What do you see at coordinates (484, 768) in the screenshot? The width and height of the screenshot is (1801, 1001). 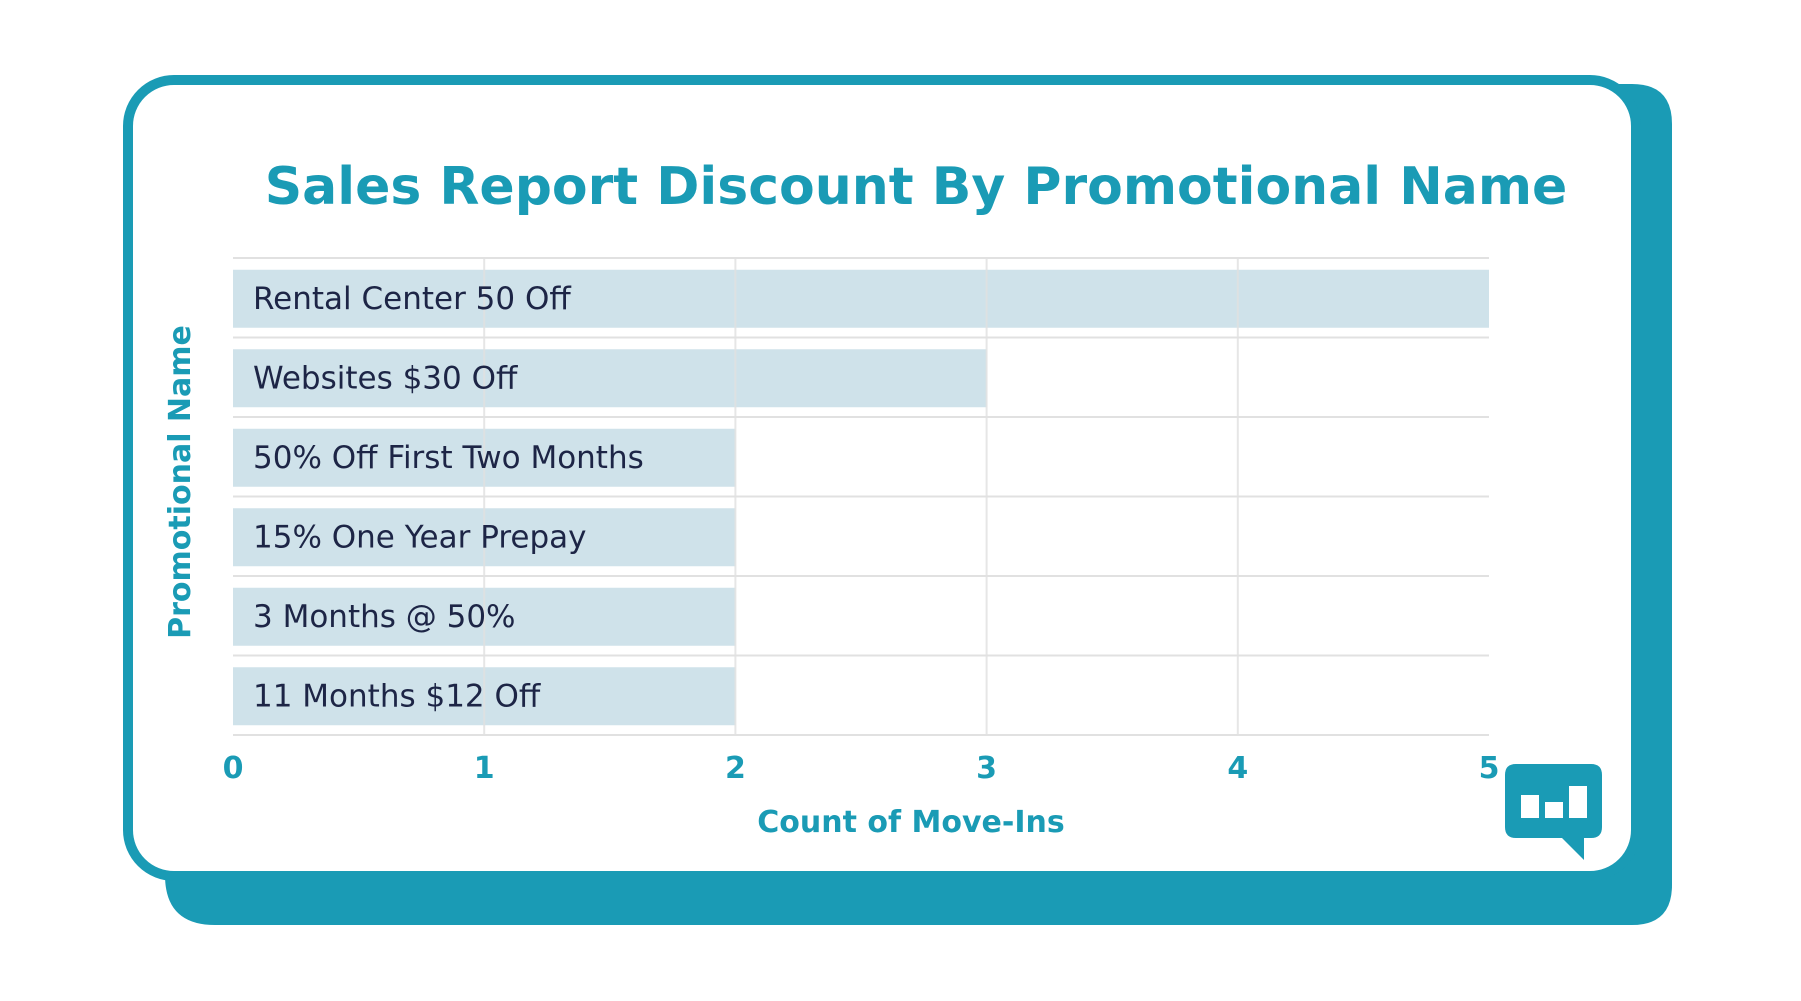 I see `x-tick-label: 1` at bounding box center [484, 768].